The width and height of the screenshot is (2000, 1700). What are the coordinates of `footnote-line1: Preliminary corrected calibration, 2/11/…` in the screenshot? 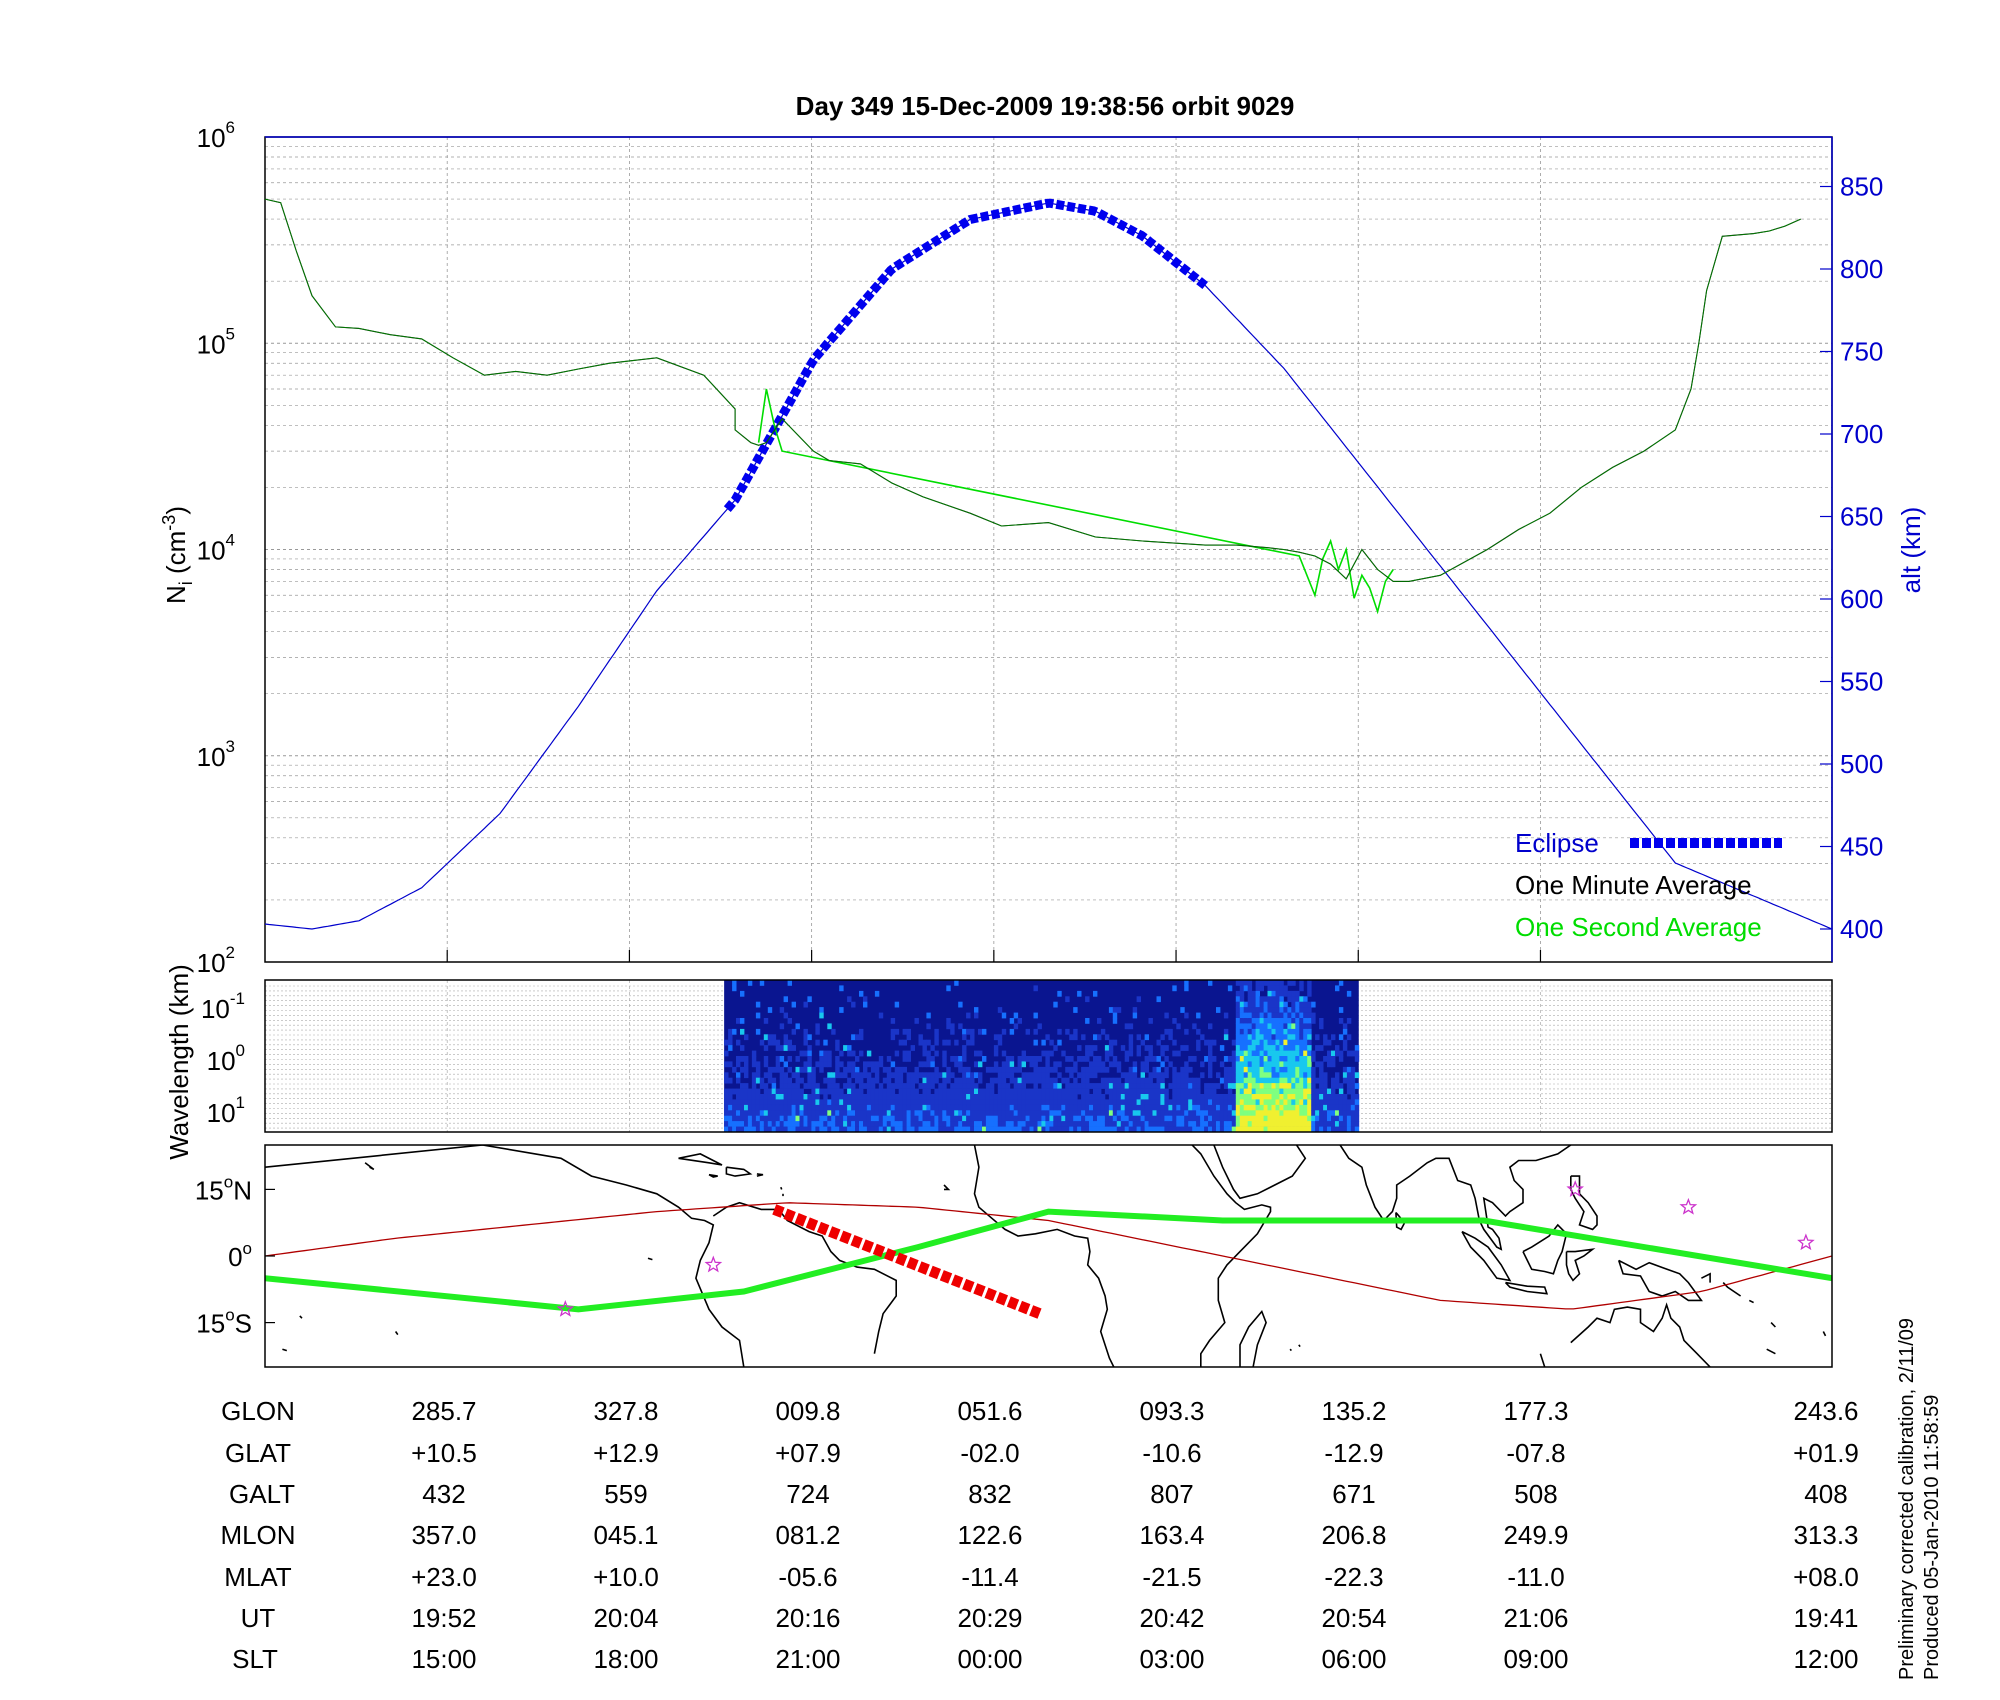 It's located at (1907, 1499).